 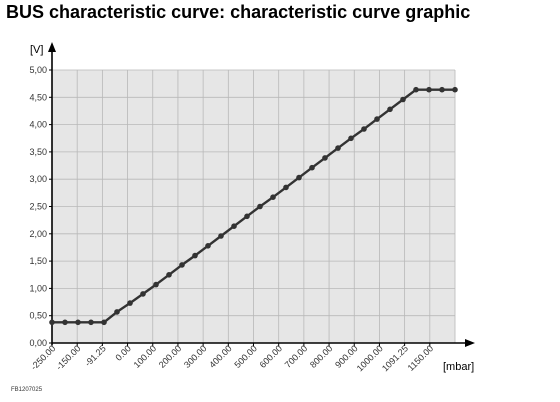 I want to click on x-tick-label: 1000.00, so click(x=370, y=358).